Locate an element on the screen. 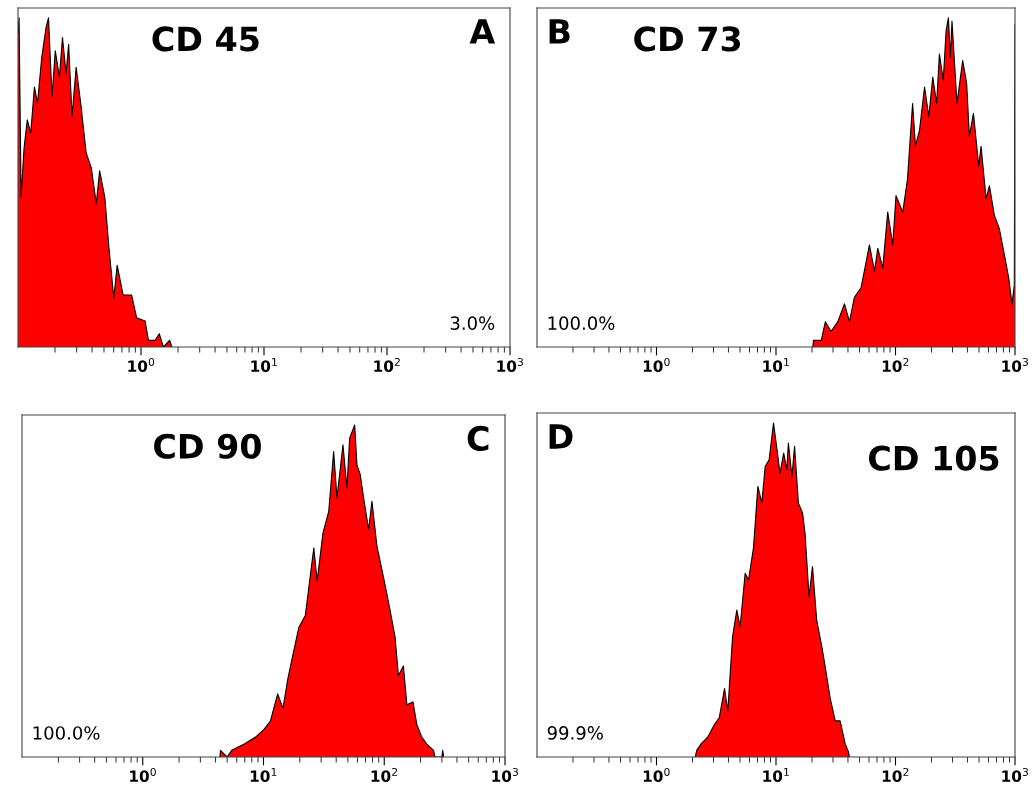  annotation: C is located at coordinates (478, 438).